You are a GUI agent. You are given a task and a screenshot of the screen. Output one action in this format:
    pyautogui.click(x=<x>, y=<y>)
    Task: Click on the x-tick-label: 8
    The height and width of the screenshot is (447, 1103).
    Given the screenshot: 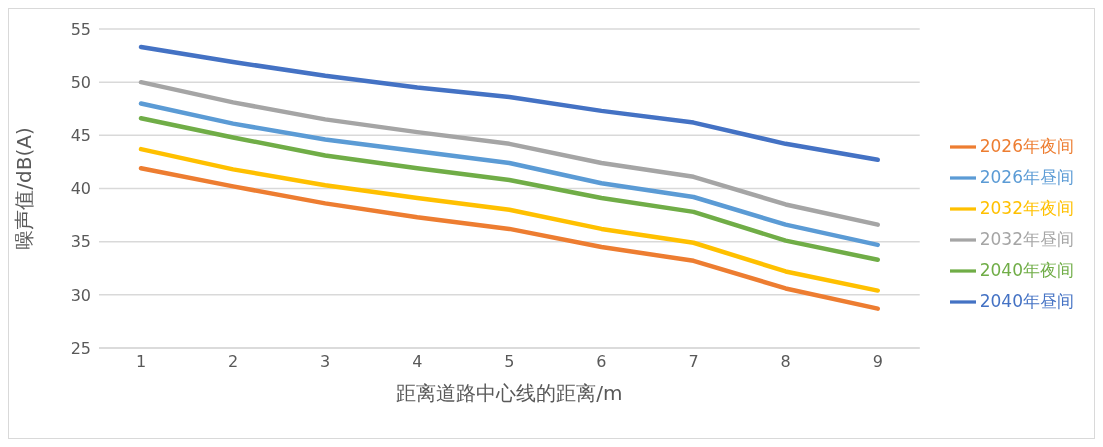 What is the action you would take?
    pyautogui.click(x=785, y=362)
    